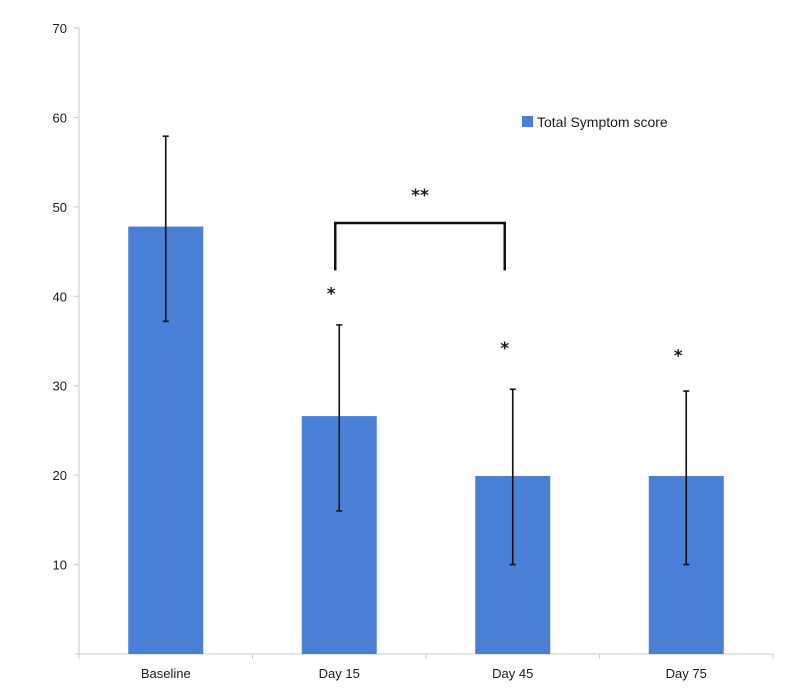 This screenshot has width=800, height=700. Describe the element at coordinates (527, 121) in the screenshot. I see `legend-swatch` at that location.